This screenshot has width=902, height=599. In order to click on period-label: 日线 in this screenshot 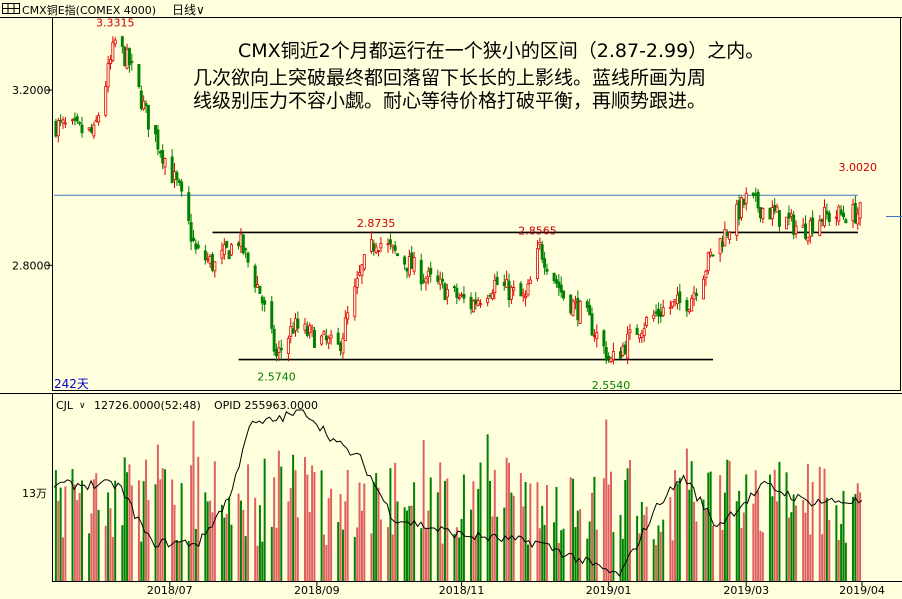, I will do `click(184, 10)`.